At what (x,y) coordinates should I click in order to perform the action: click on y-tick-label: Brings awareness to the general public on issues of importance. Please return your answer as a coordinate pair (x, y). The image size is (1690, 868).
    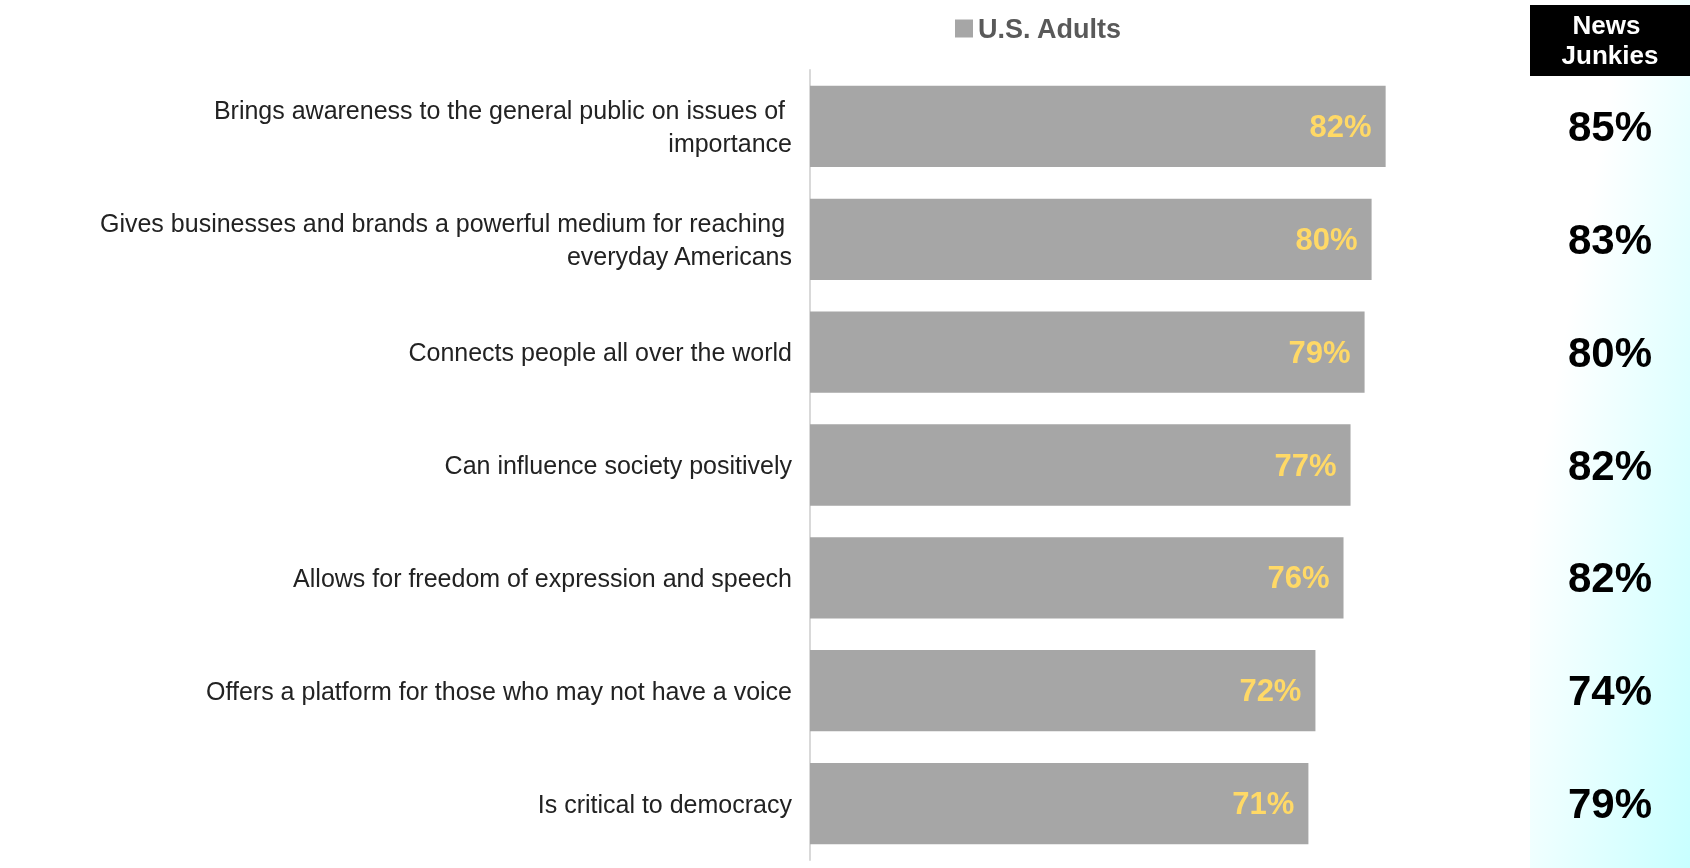
    Looking at the image, I should click on (502, 126).